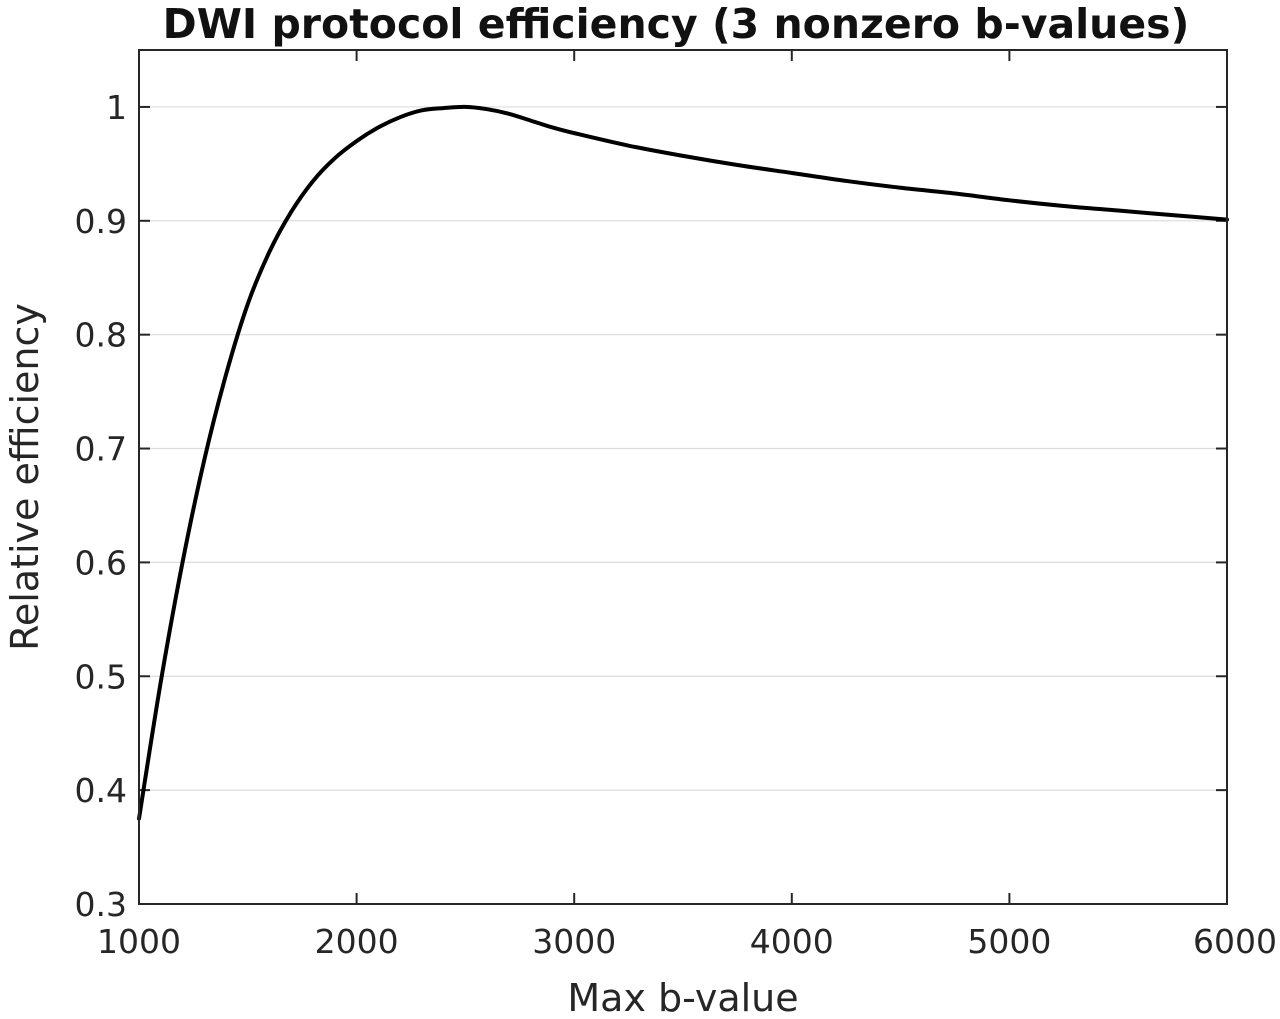 This screenshot has height=1019, width=1280. What do you see at coordinates (101, 904) in the screenshot?
I see `y-tick-label: 0.3` at bounding box center [101, 904].